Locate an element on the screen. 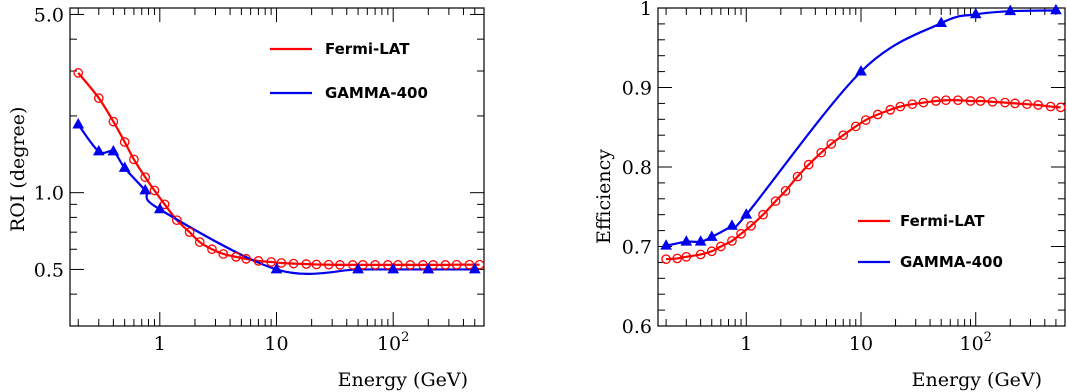 The height and width of the screenshot is (392, 1067). y-tick-label: 1 is located at coordinates (646, 10).